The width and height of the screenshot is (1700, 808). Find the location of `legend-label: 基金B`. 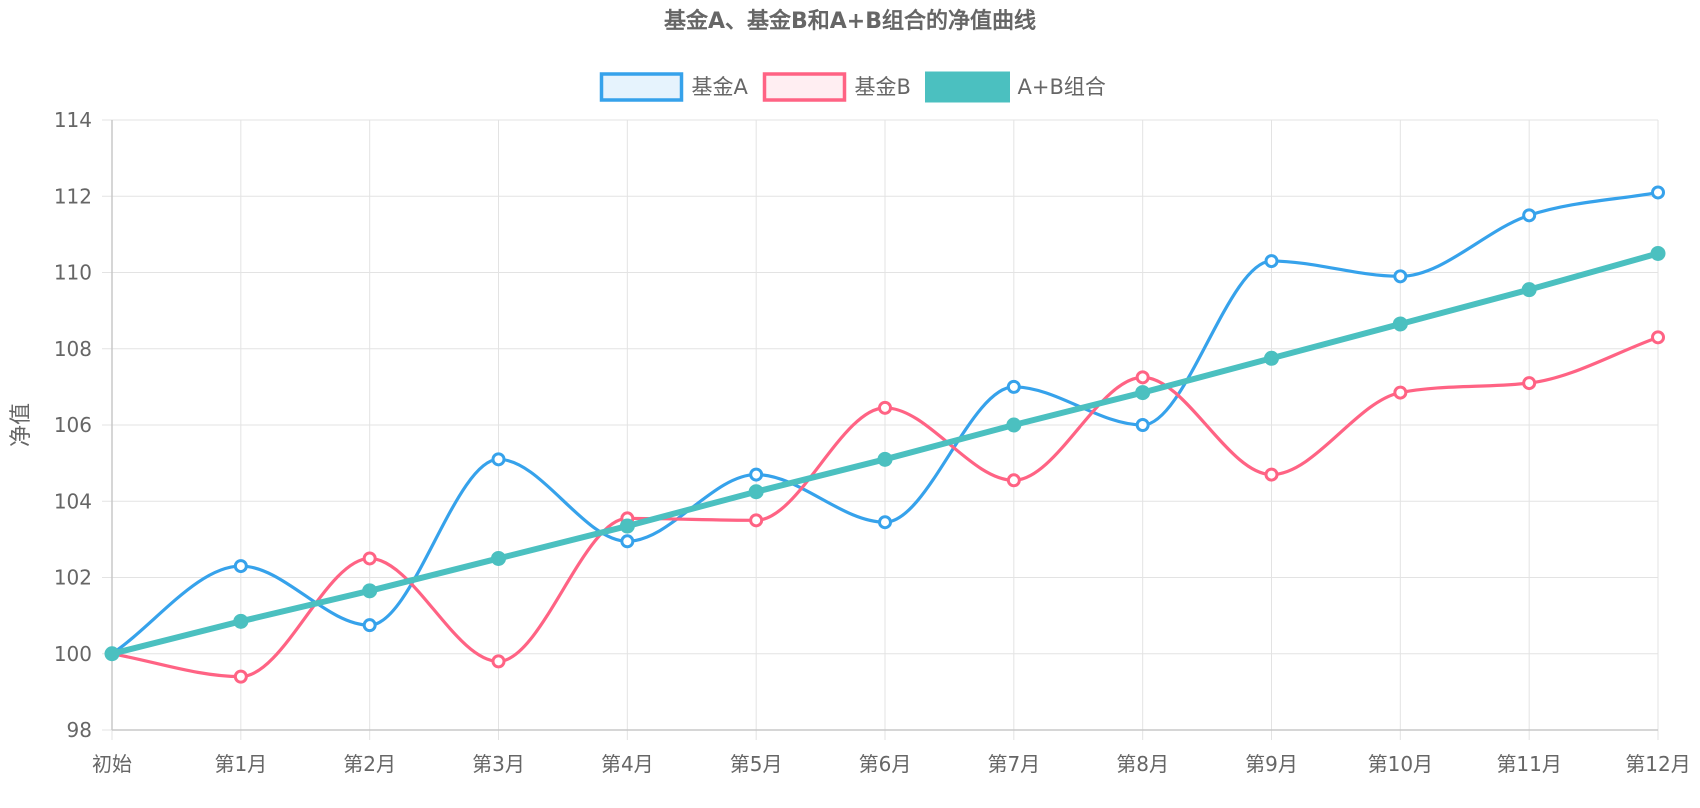

legend-label: 基金B is located at coordinates (883, 87).